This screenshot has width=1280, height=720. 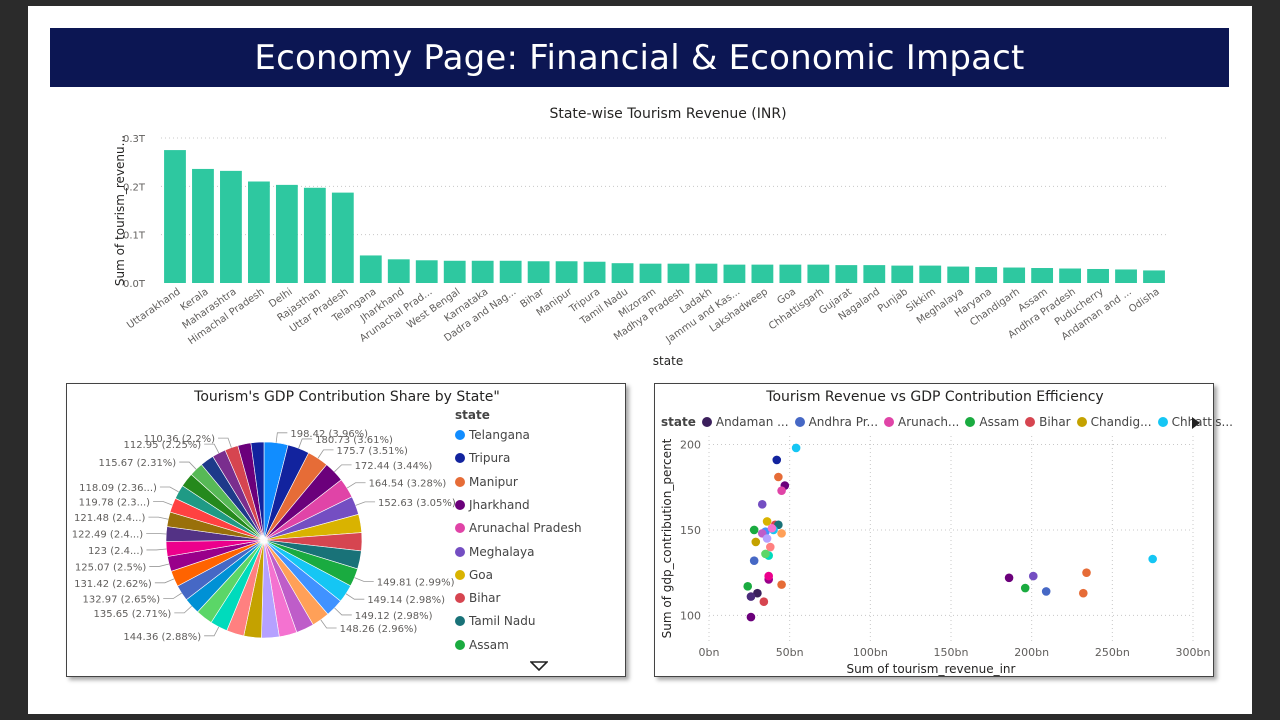 What do you see at coordinates (818, 273) in the screenshot?
I see `bar-chhattisgarh` at bounding box center [818, 273].